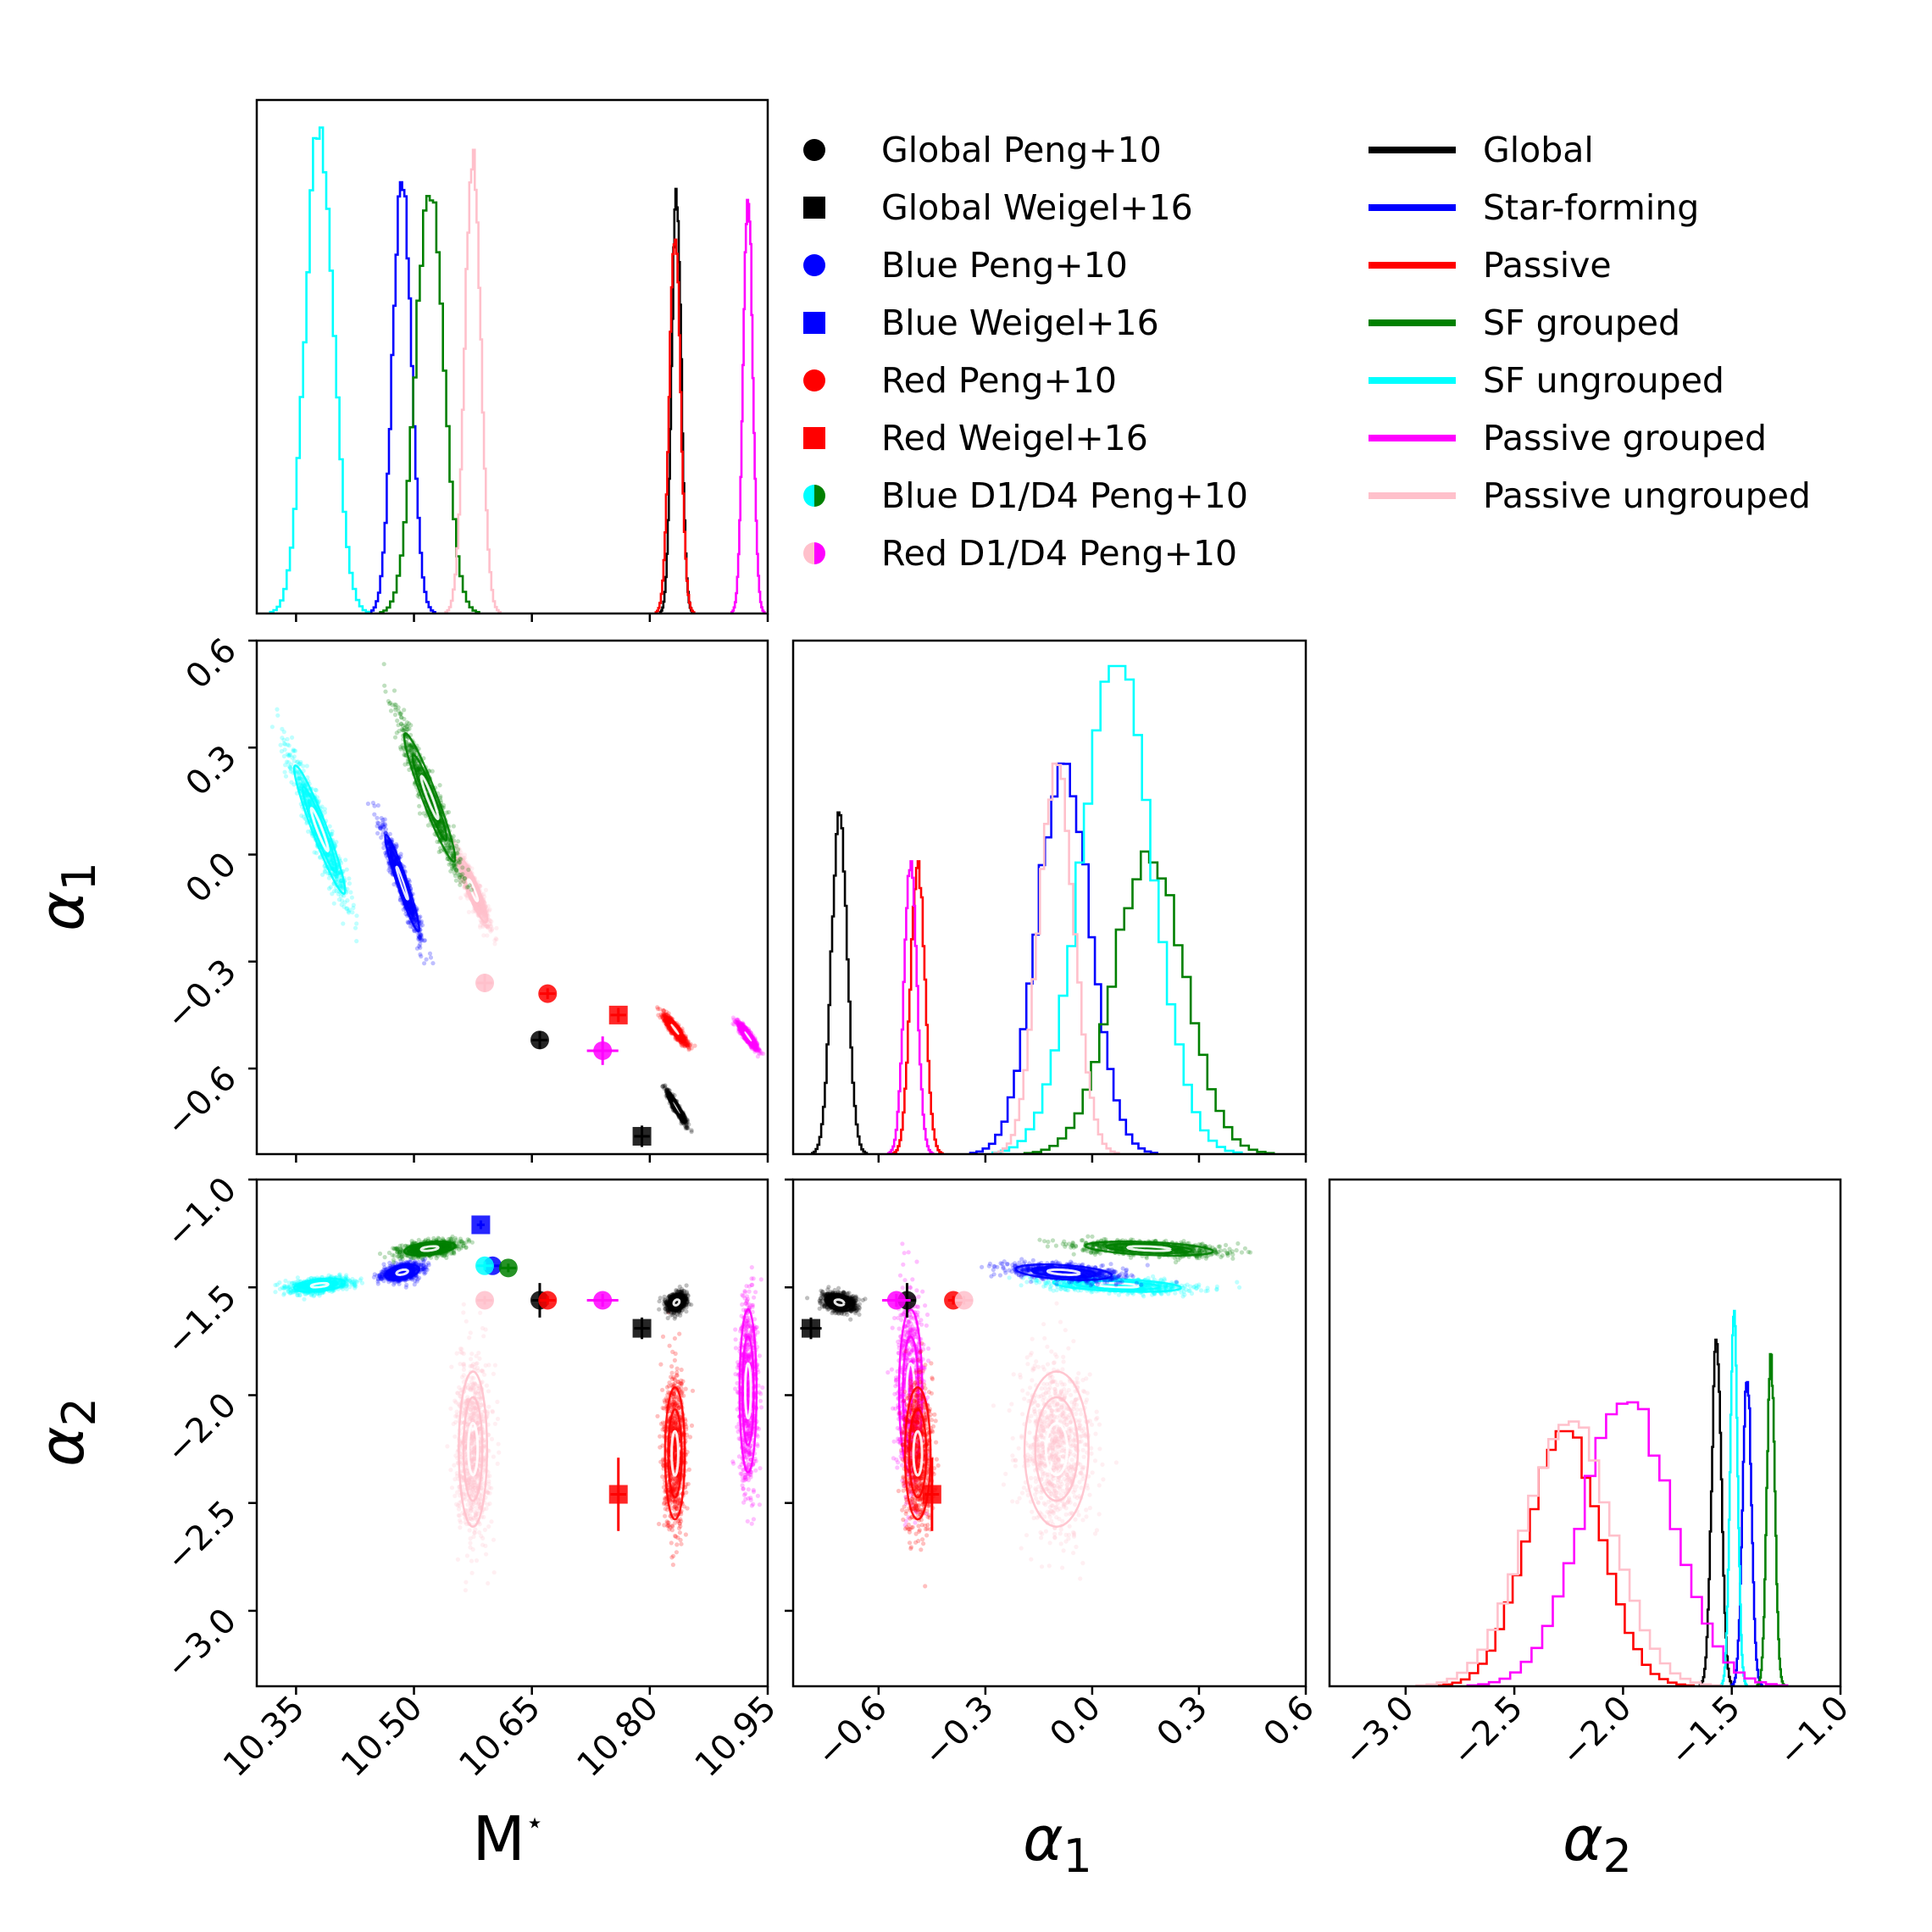  I want to click on x-axis-title-alpha1: α1, so click(1057, 1843).